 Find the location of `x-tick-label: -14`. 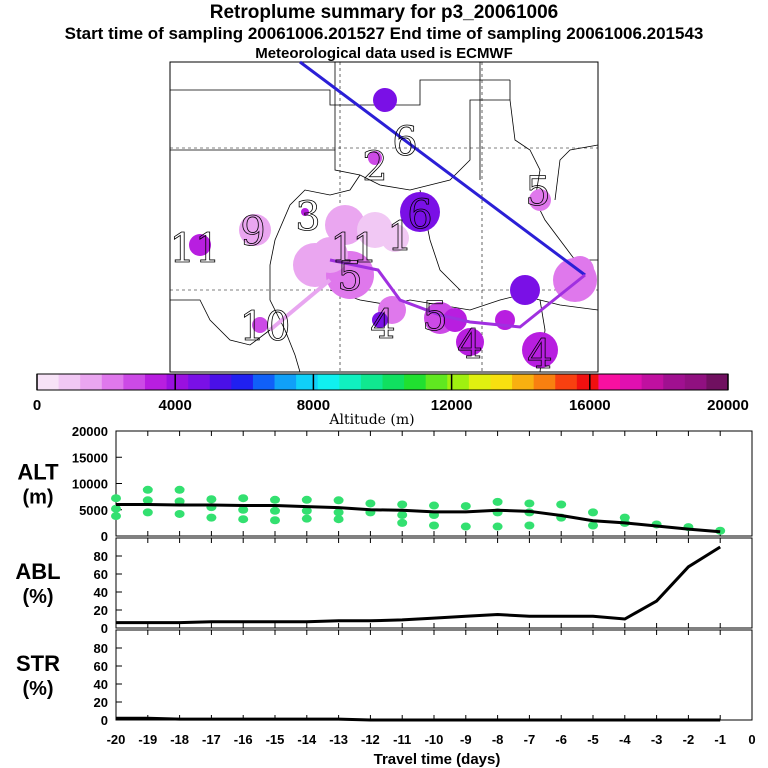

x-tick-label: -14 is located at coordinates (307, 739).